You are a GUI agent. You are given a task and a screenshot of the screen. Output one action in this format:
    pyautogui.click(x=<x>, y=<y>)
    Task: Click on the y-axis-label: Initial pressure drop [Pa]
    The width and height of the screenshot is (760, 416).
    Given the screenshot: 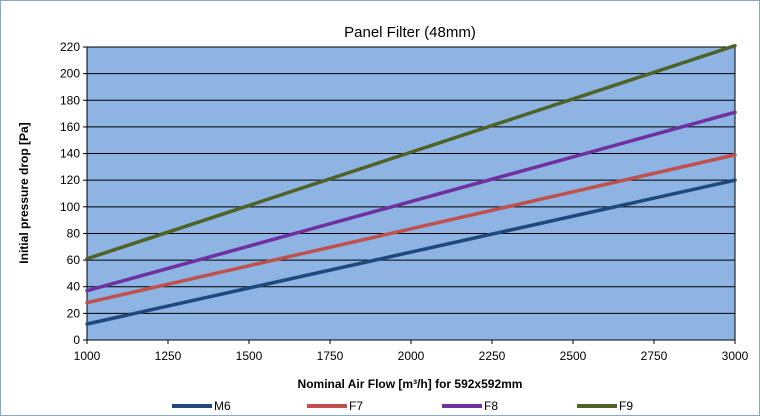 What is the action you would take?
    pyautogui.click(x=24, y=192)
    